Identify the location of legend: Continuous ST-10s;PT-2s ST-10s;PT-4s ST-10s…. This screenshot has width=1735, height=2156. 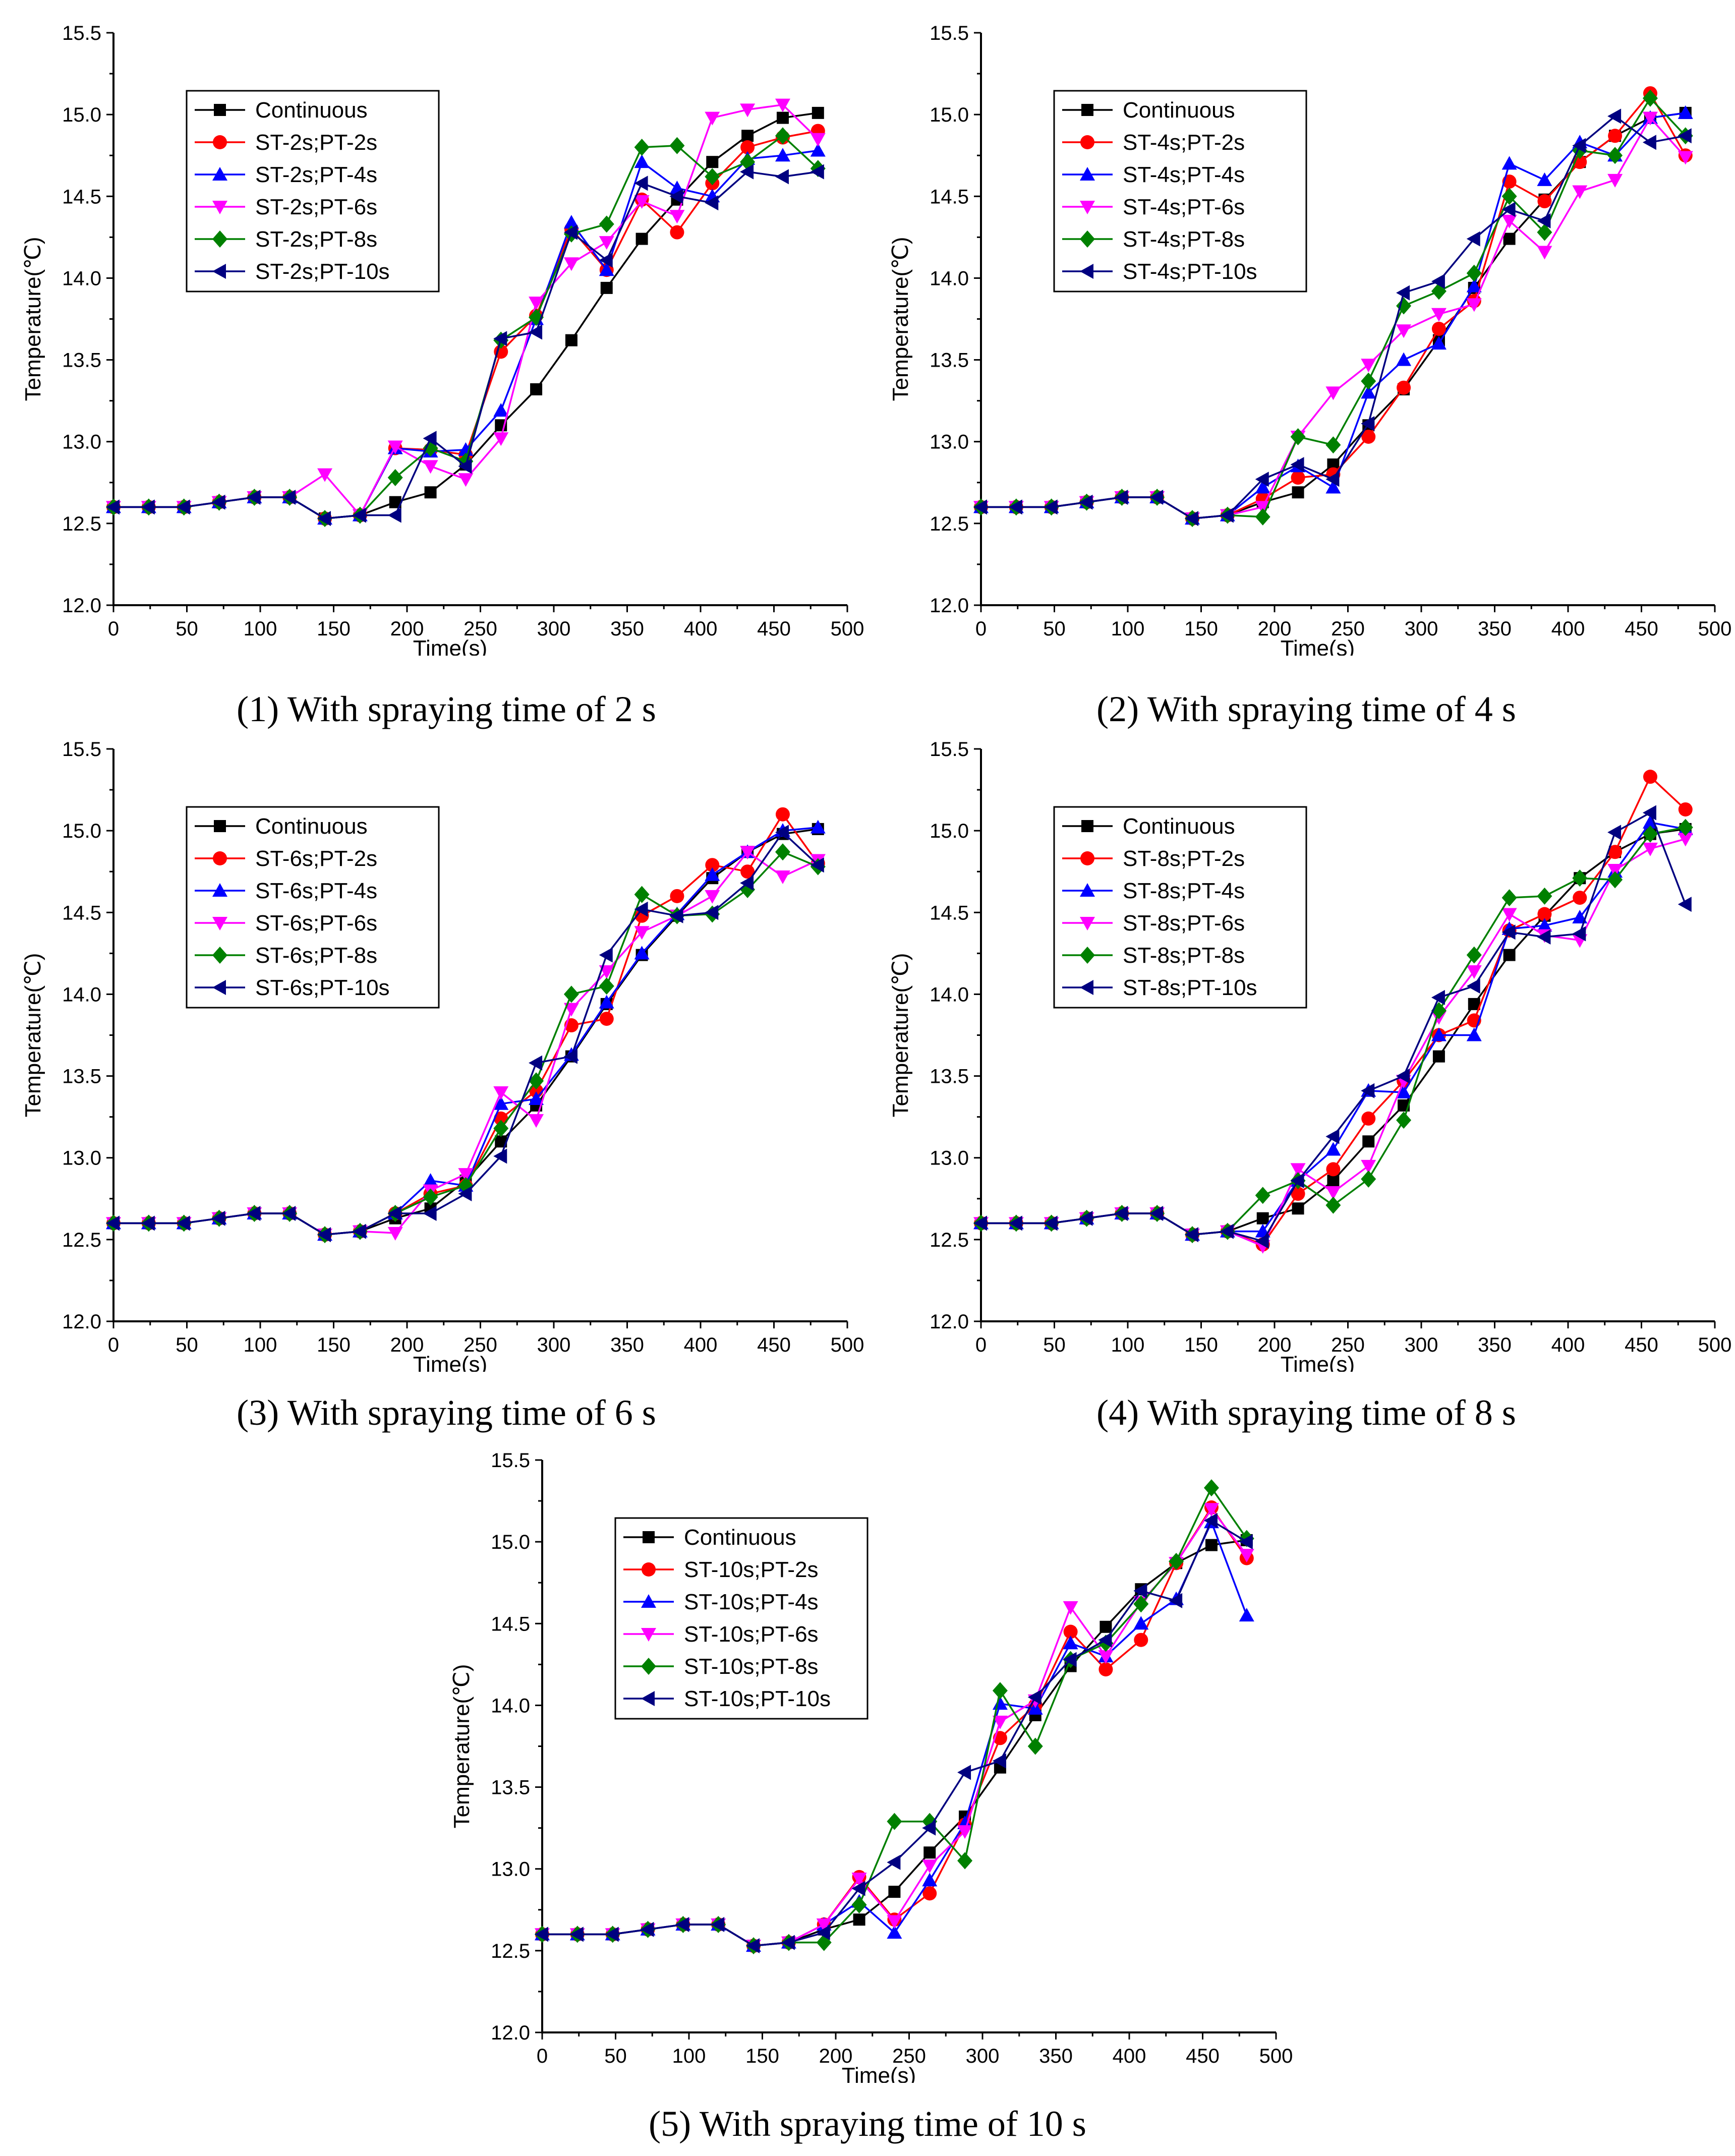
(741, 1618).